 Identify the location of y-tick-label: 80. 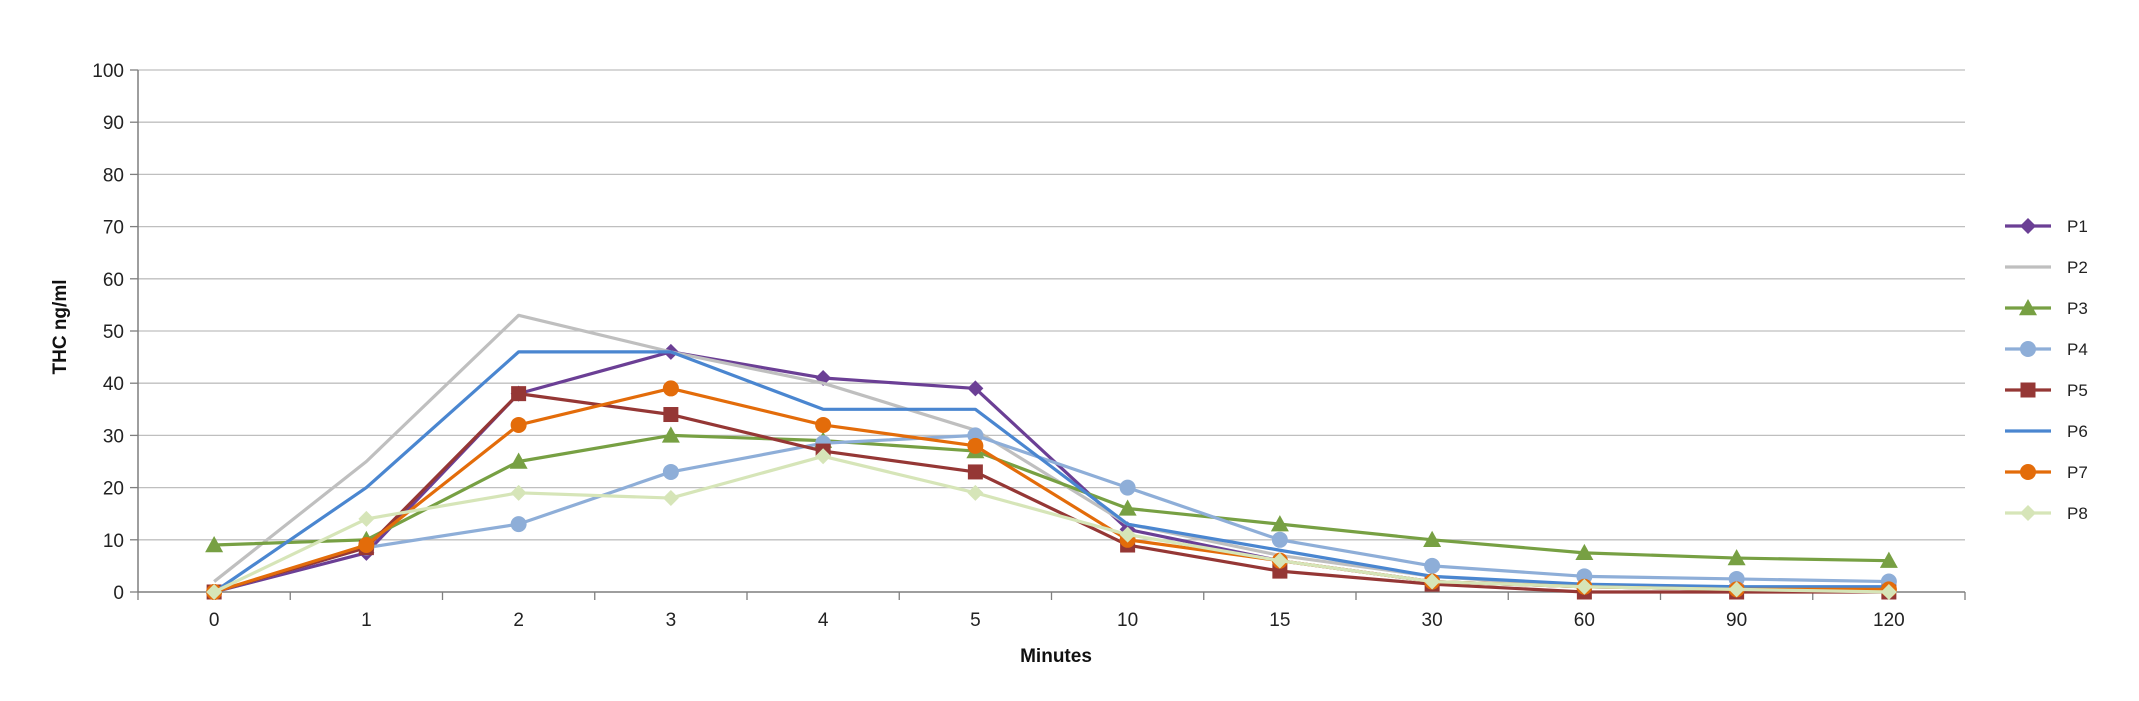
(113, 175).